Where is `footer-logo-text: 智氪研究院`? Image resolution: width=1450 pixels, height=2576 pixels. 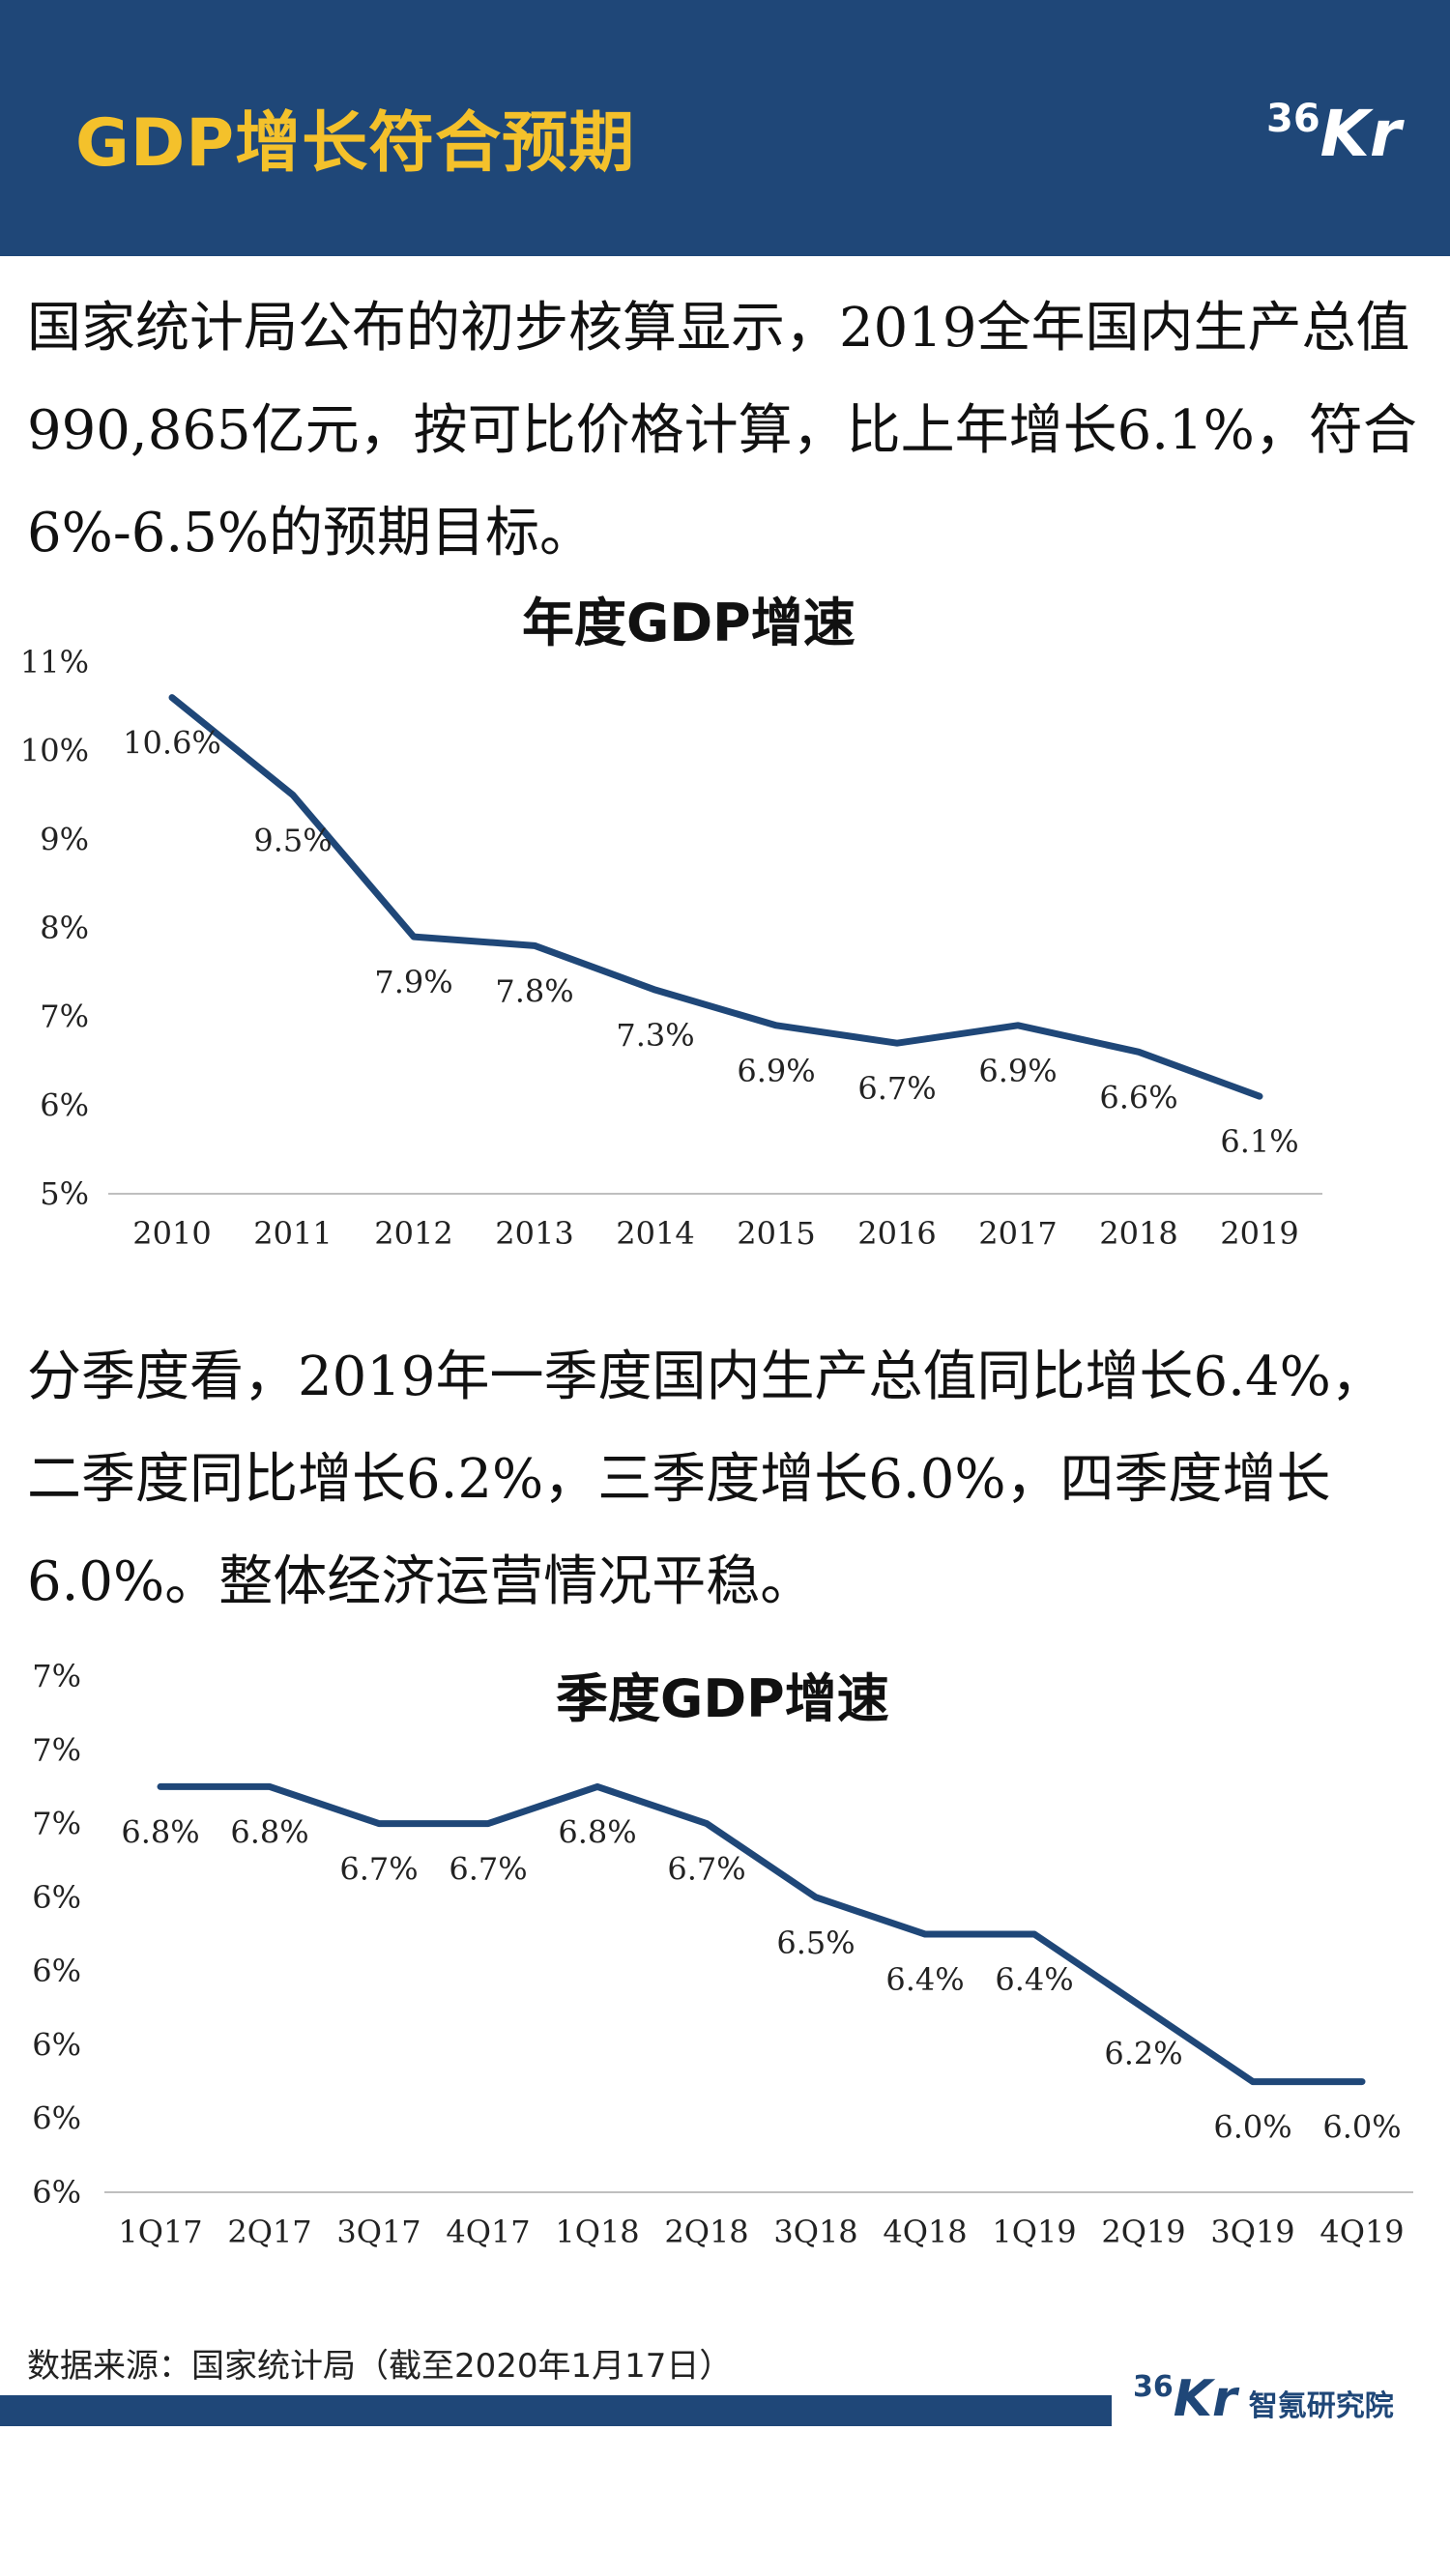 footer-logo-text: 智氪研究院 is located at coordinates (1321, 2406).